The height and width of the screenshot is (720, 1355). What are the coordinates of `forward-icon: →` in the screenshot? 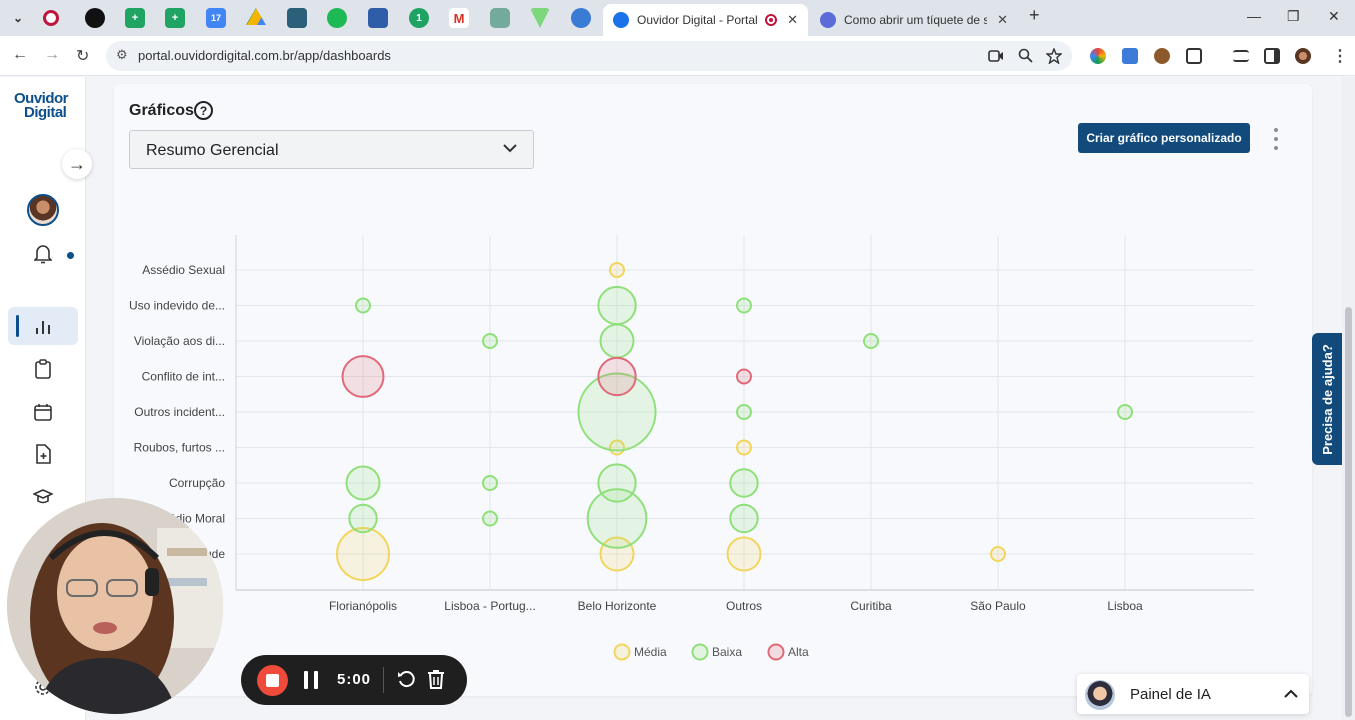 It's located at (52, 54).